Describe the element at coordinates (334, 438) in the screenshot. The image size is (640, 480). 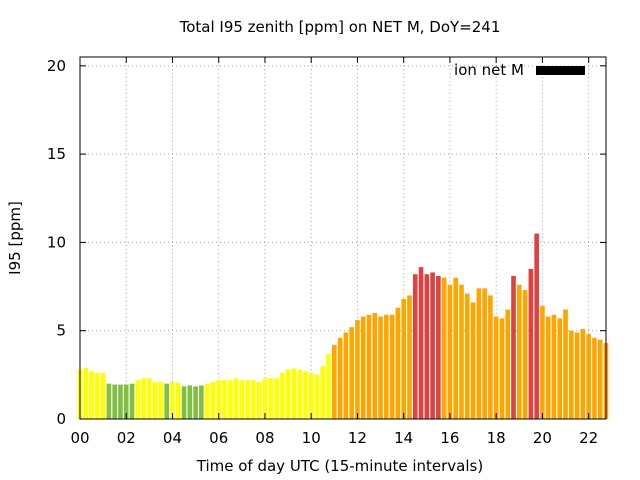
I see `x-tick-labels: 00 02 04 06 08 10 12 14 16 18 20 22` at that location.